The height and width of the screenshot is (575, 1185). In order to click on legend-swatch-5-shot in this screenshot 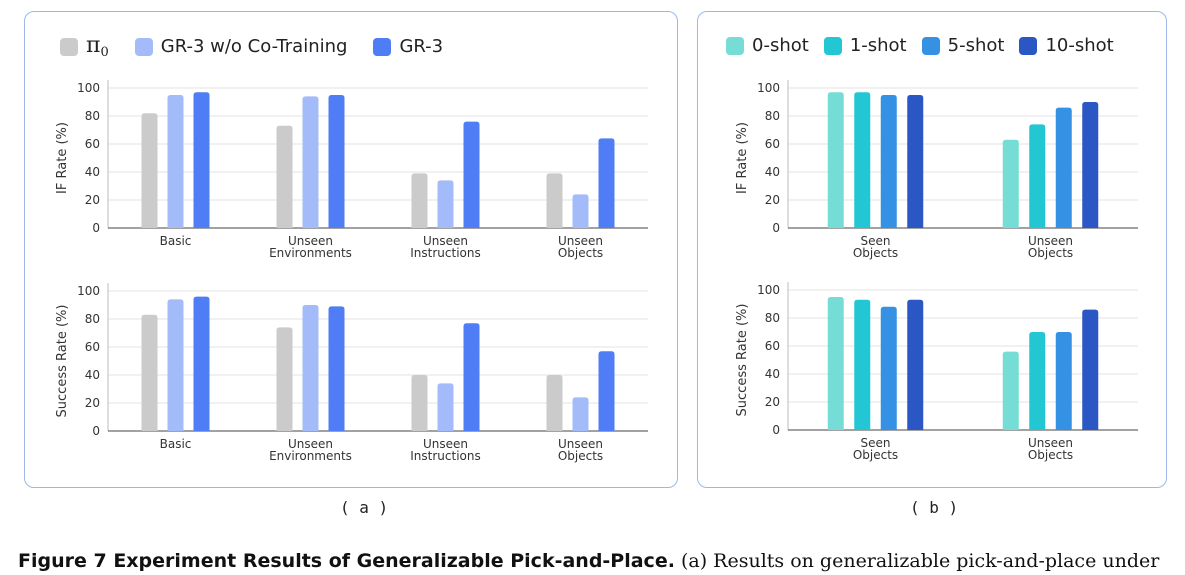, I will do `click(930, 45)`.